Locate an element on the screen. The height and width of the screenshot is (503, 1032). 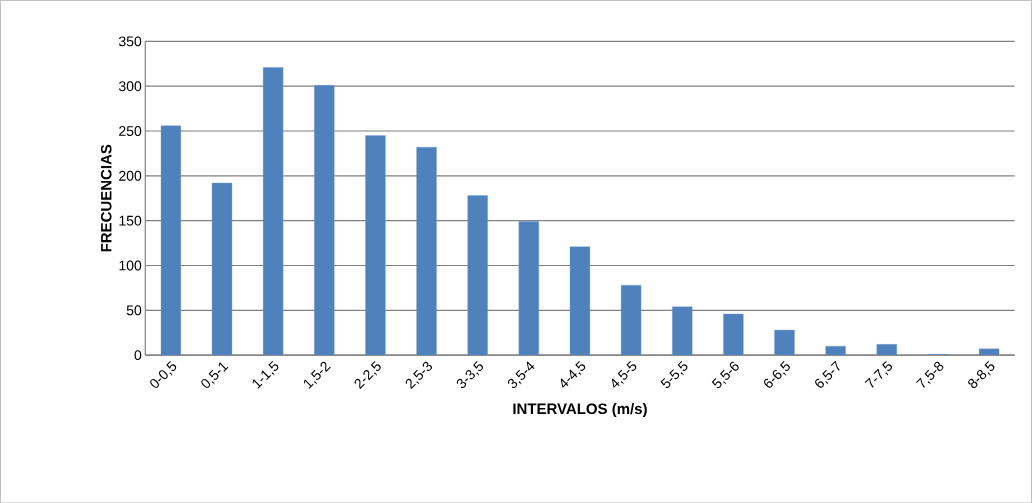
y-tick-label: 250 is located at coordinates (130, 130).